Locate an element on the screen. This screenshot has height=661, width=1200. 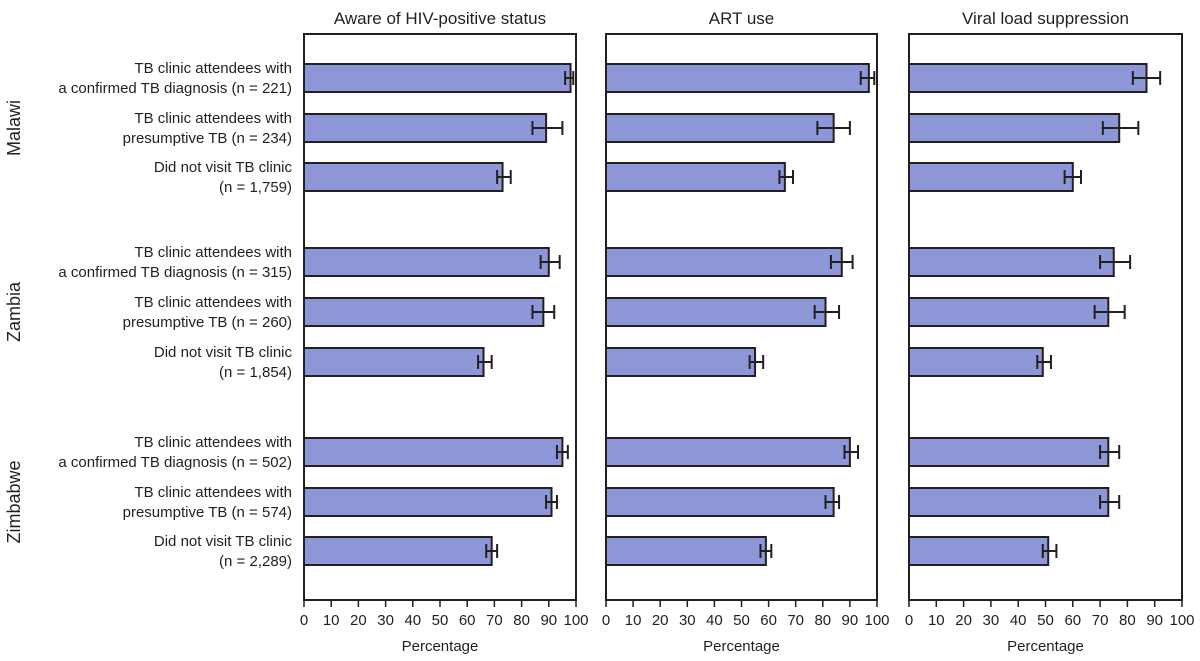
category-label: (n = 2,289) is located at coordinates (255, 561).